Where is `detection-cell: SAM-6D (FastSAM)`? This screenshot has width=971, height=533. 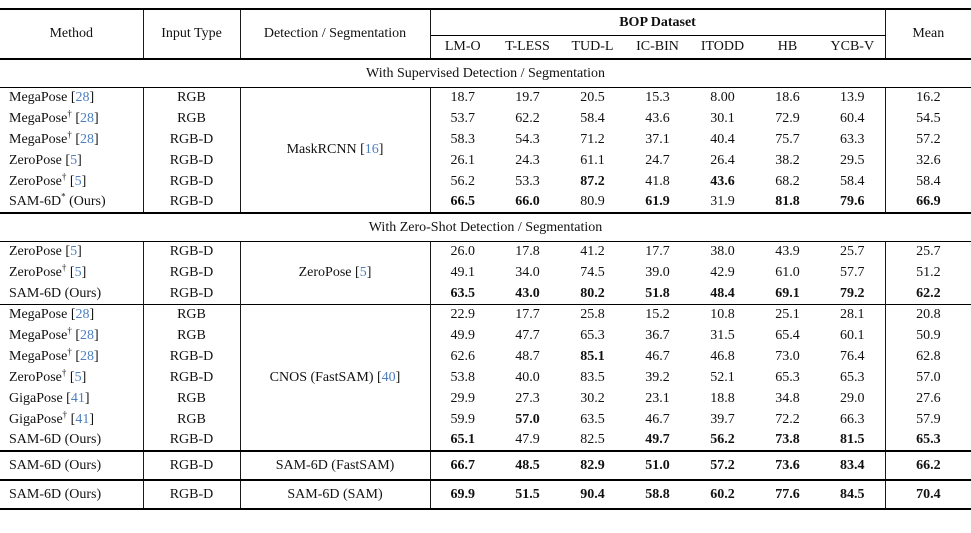 detection-cell: SAM-6D (FastSAM) is located at coordinates (335, 465).